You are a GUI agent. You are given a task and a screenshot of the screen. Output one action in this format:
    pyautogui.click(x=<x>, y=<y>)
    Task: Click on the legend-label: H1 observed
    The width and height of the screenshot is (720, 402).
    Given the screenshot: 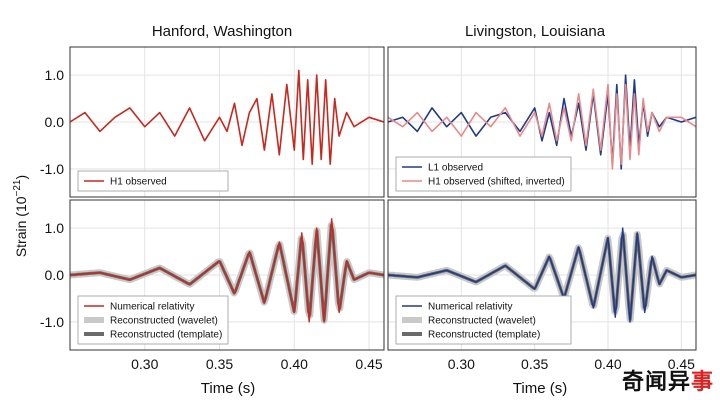 What is the action you would take?
    pyautogui.click(x=138, y=182)
    